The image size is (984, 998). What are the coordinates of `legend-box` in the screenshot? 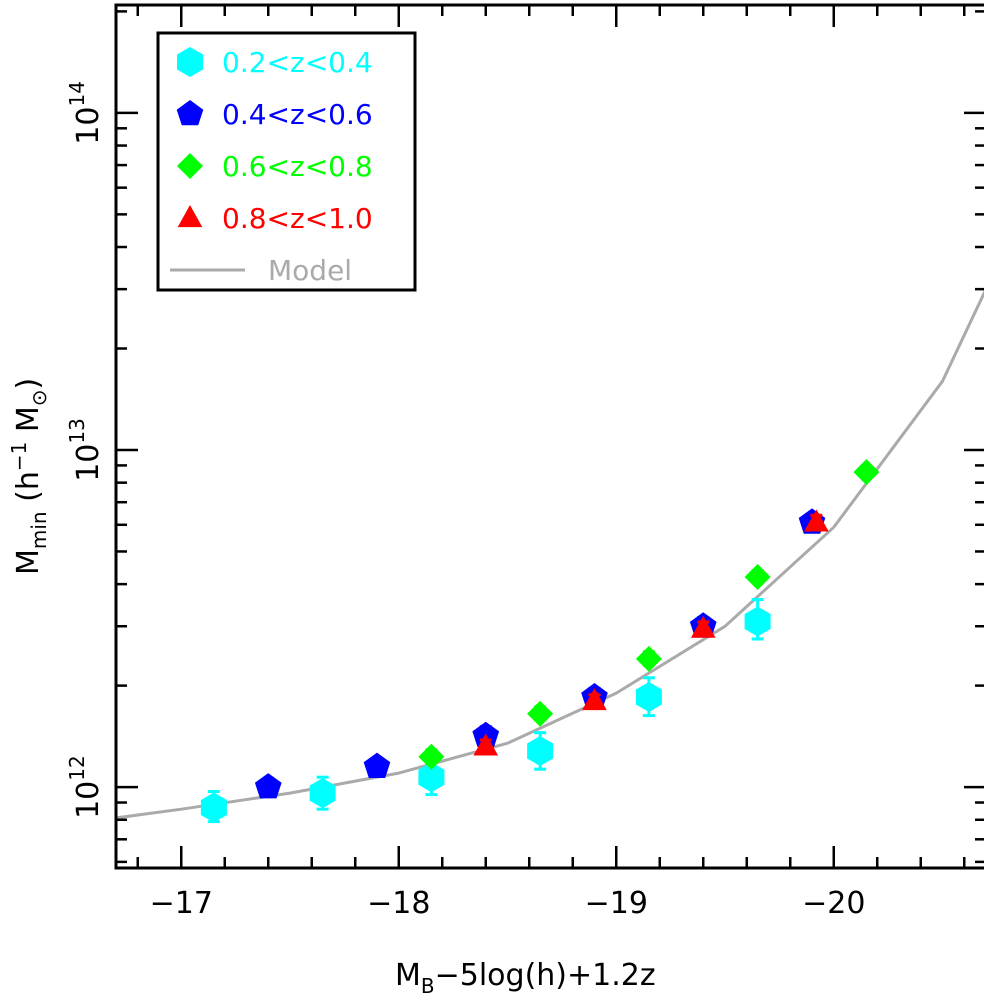 It's located at (286, 161).